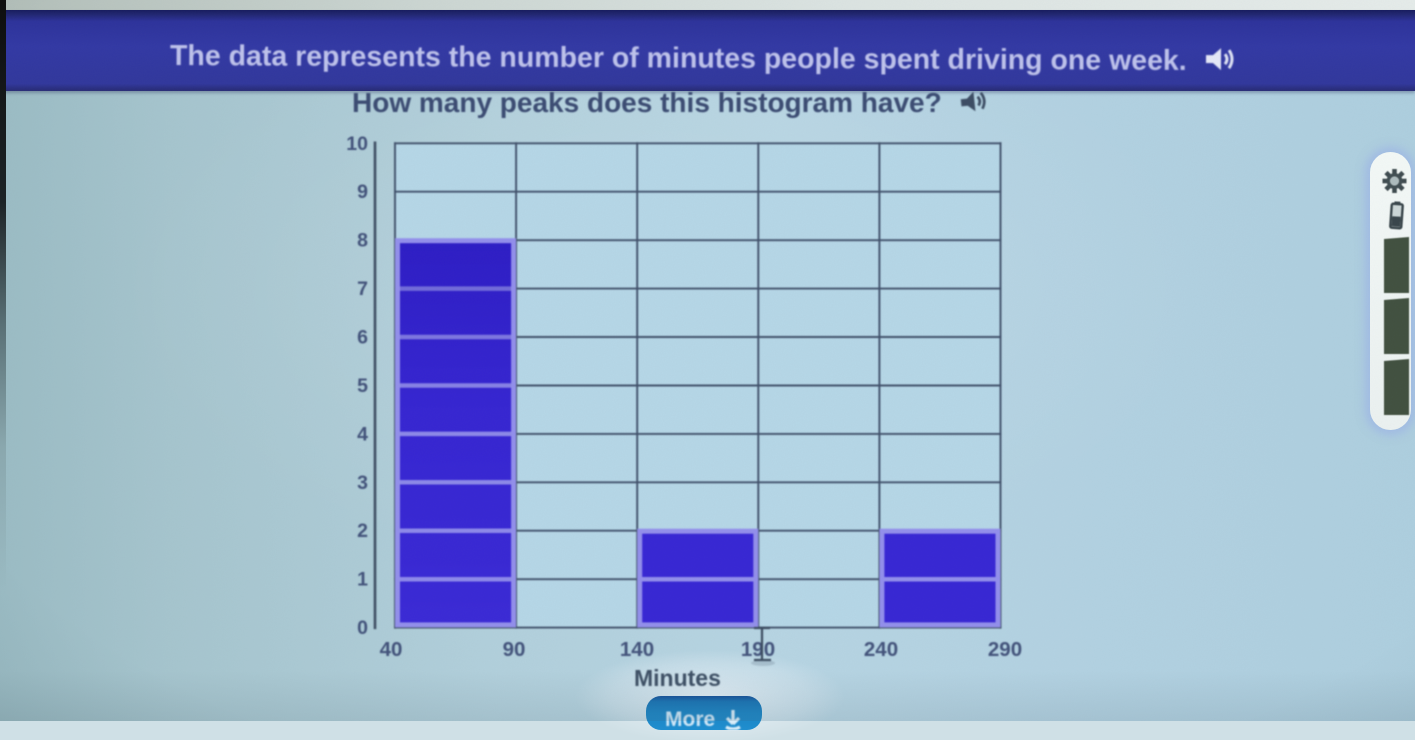 The width and height of the screenshot is (1415, 740). Describe the element at coordinates (758, 649) in the screenshot. I see `svg-text: 190` at that location.